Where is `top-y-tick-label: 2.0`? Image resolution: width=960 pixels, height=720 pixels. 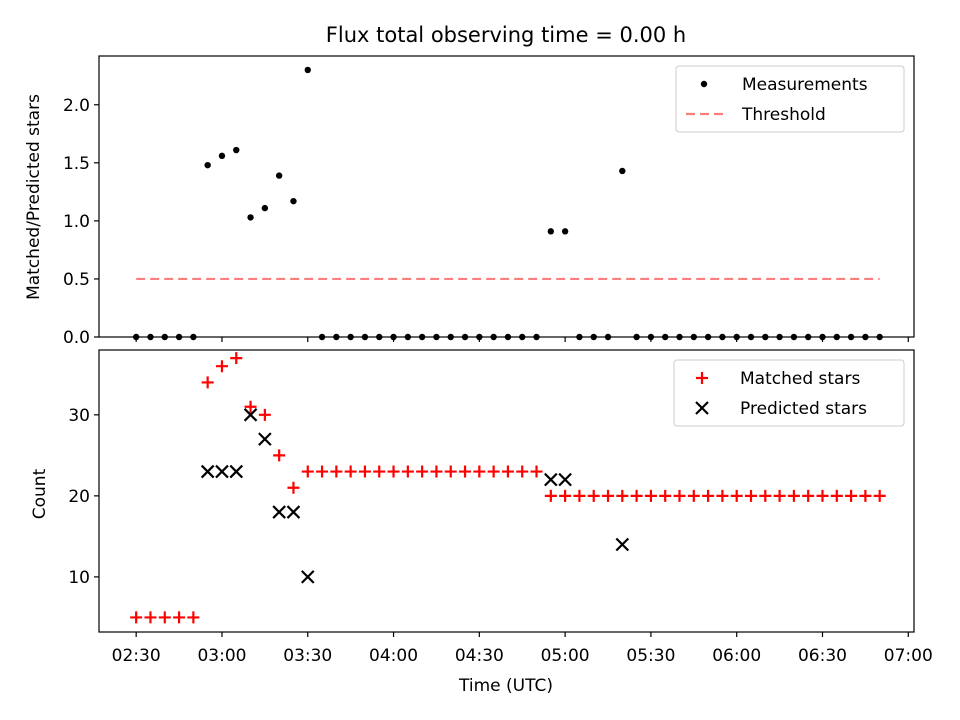
top-y-tick-label: 2.0 is located at coordinates (76, 106).